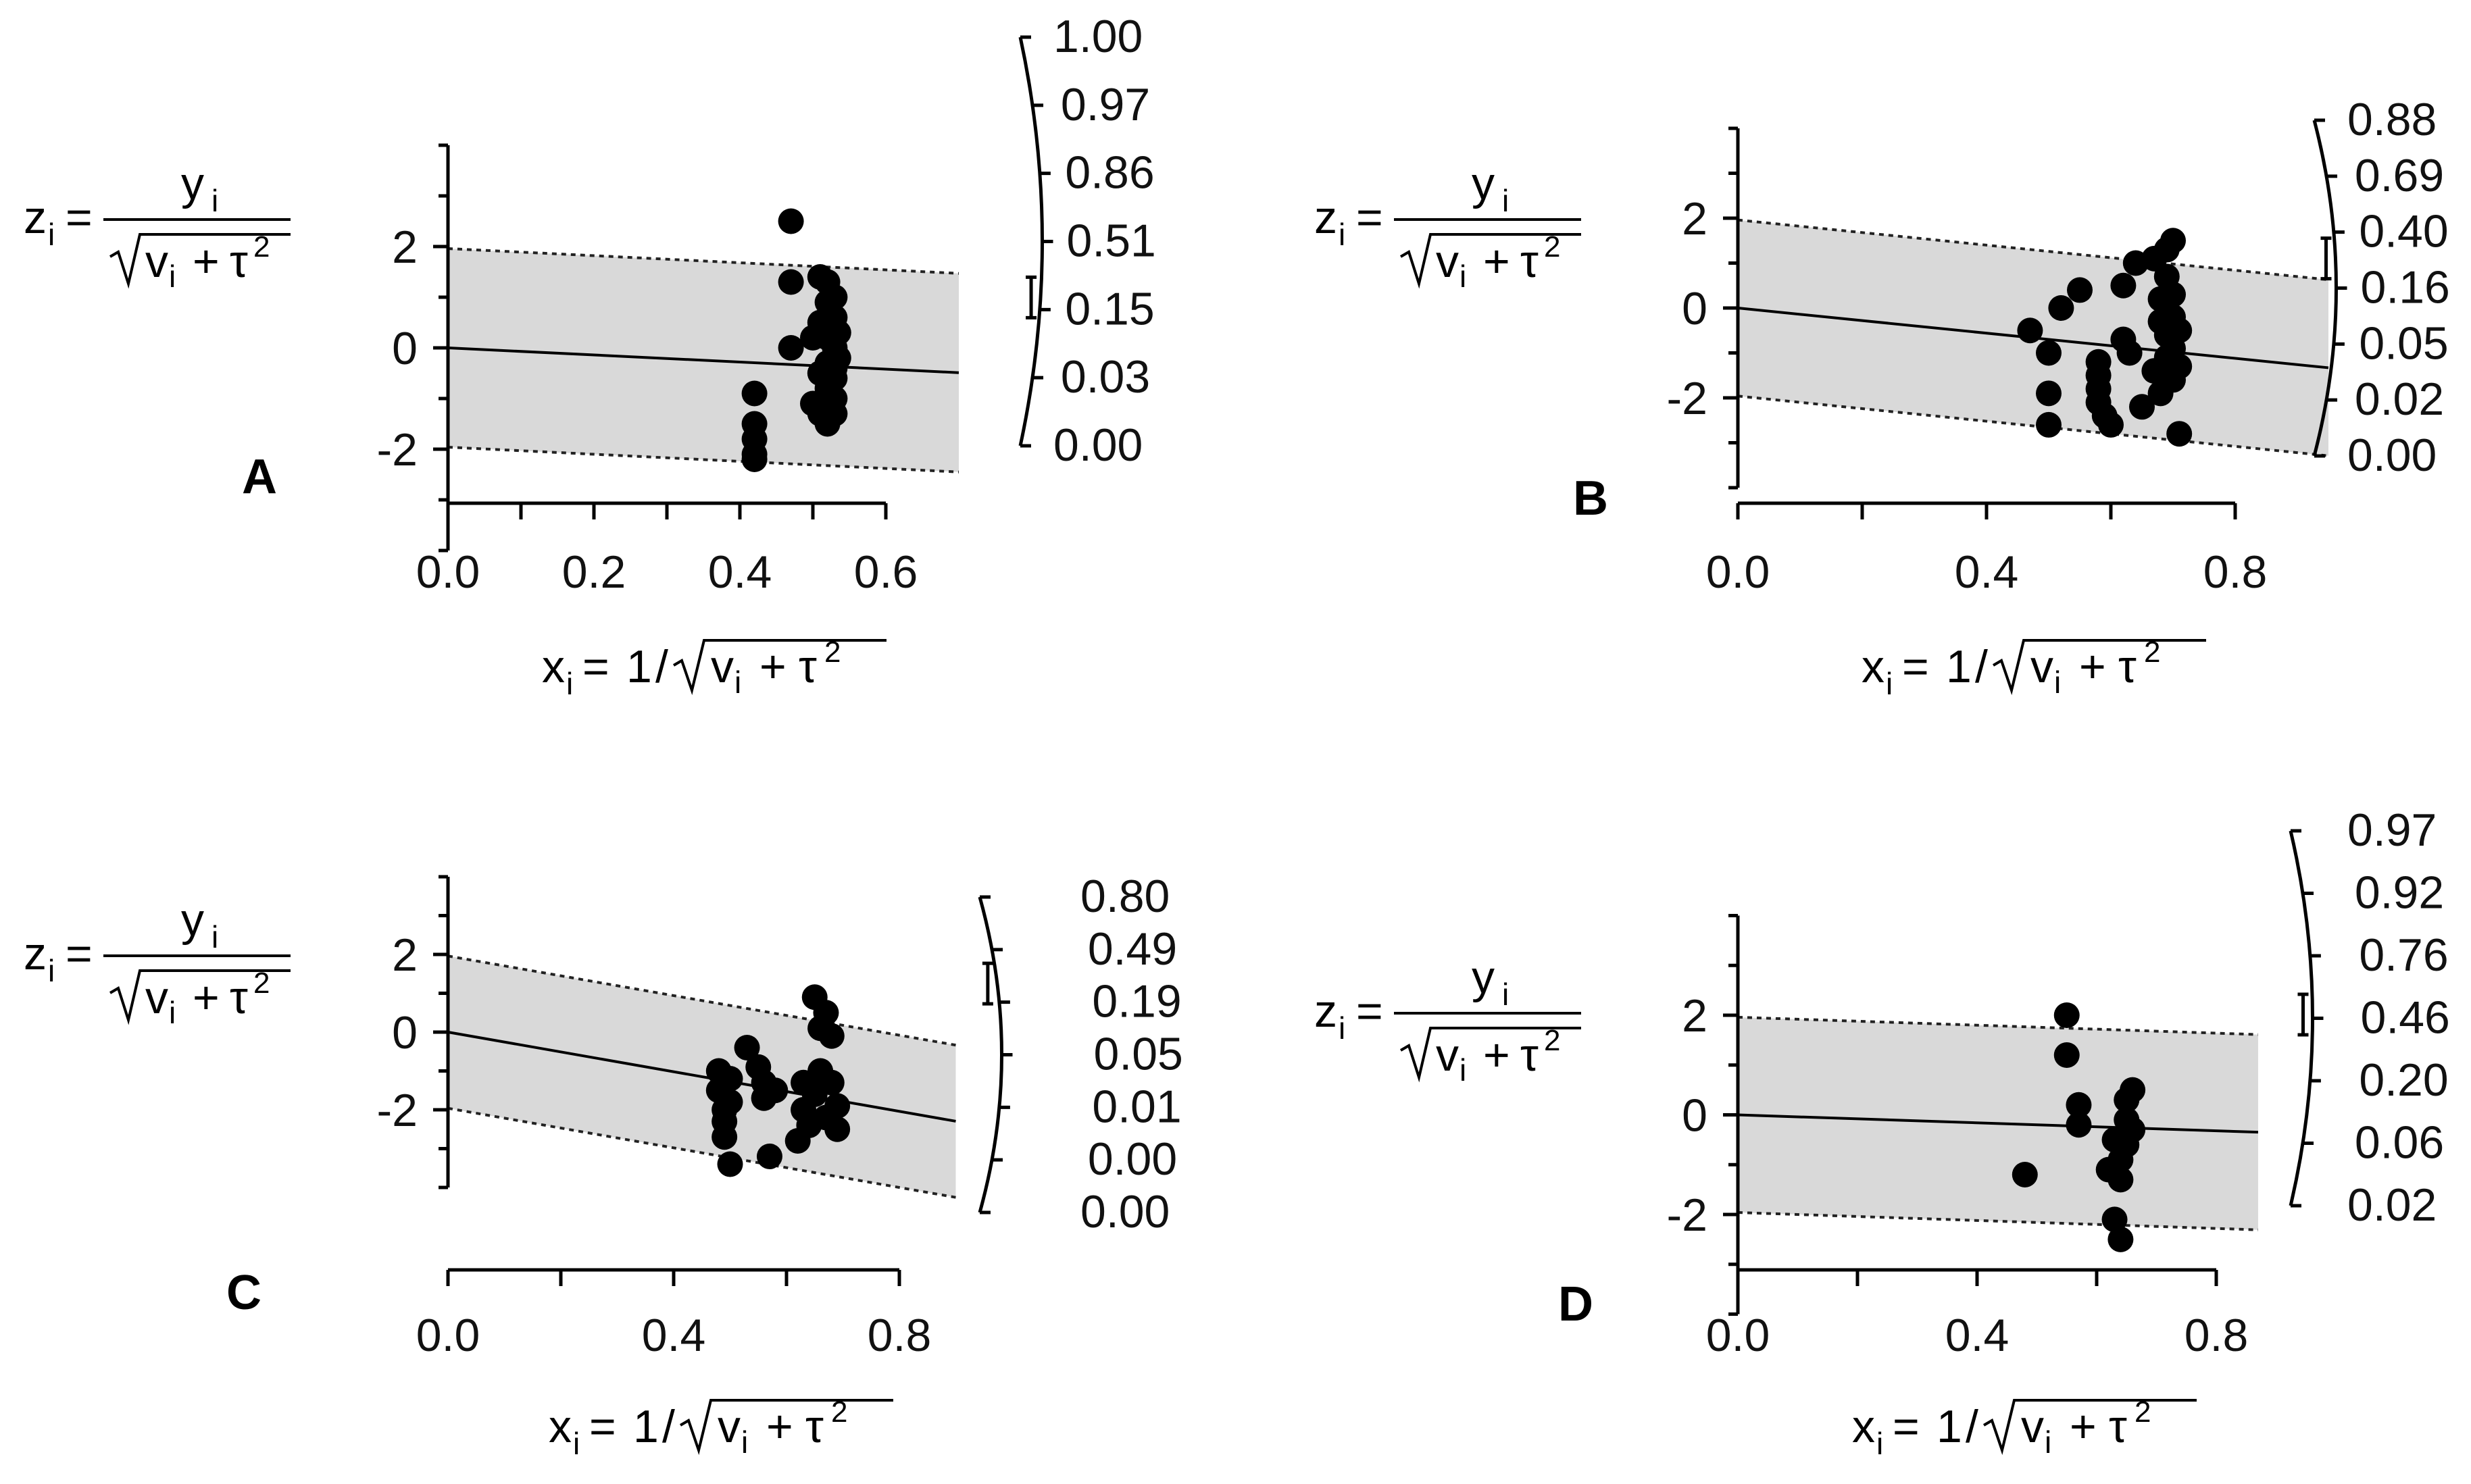 The width and height of the screenshot is (2471, 1484). Describe the element at coordinates (1462, 1070) in the screenshot. I see `z-formula-v-sub: i` at that location.